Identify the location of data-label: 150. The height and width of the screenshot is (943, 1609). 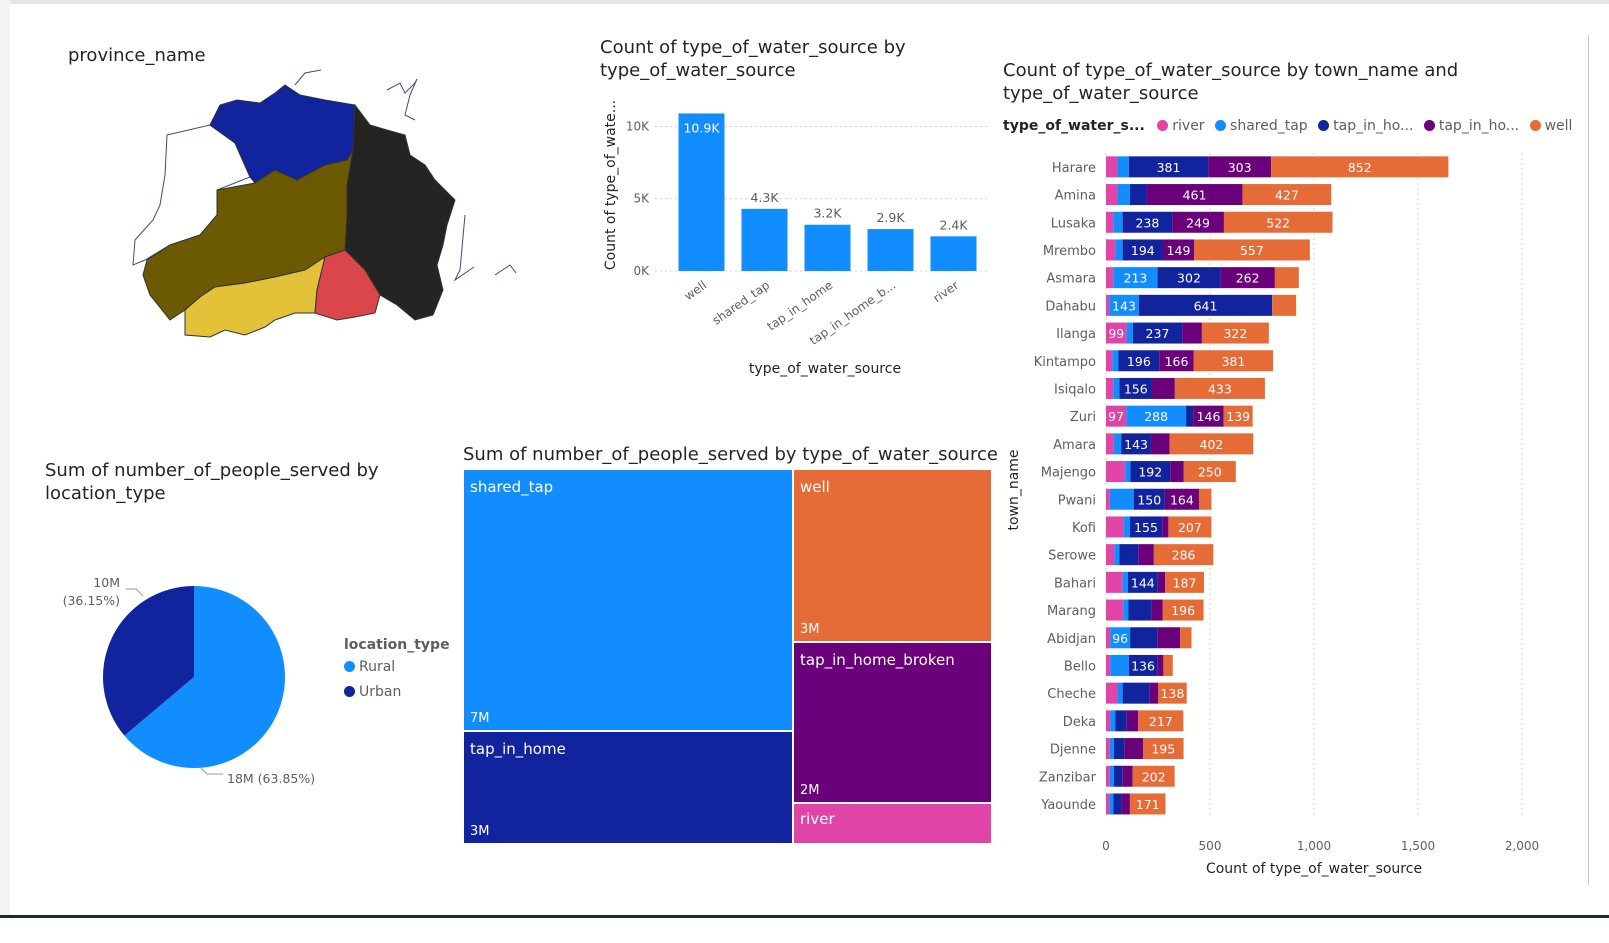
(1149, 499).